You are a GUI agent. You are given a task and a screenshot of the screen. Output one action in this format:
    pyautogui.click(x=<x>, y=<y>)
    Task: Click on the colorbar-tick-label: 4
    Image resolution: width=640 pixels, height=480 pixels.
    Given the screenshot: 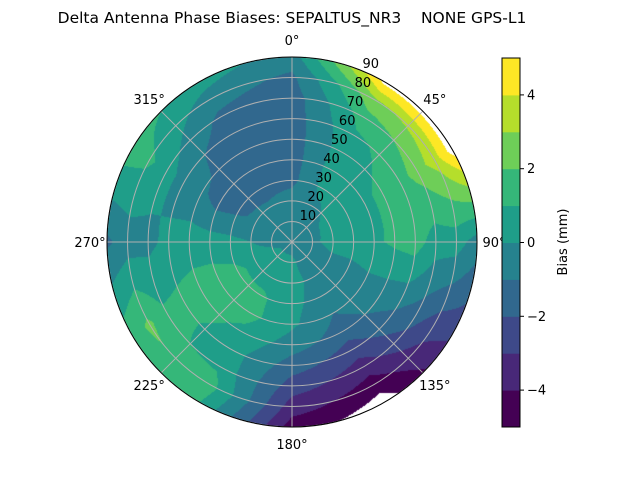 What is the action you would take?
    pyautogui.click(x=531, y=95)
    